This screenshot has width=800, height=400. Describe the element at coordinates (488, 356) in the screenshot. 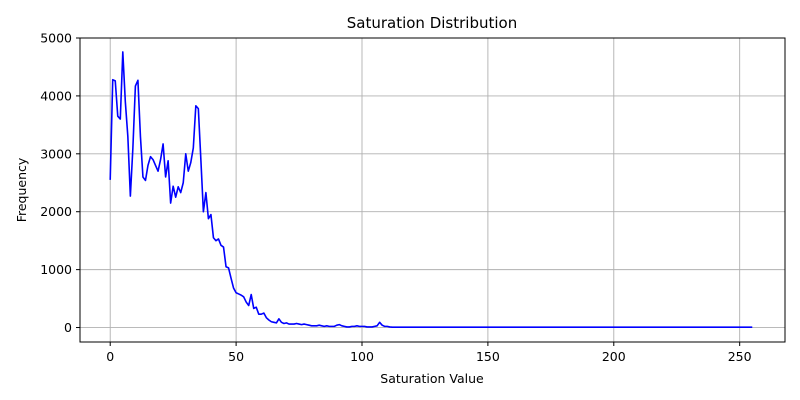

I see `x-tick-label: 150` at that location.